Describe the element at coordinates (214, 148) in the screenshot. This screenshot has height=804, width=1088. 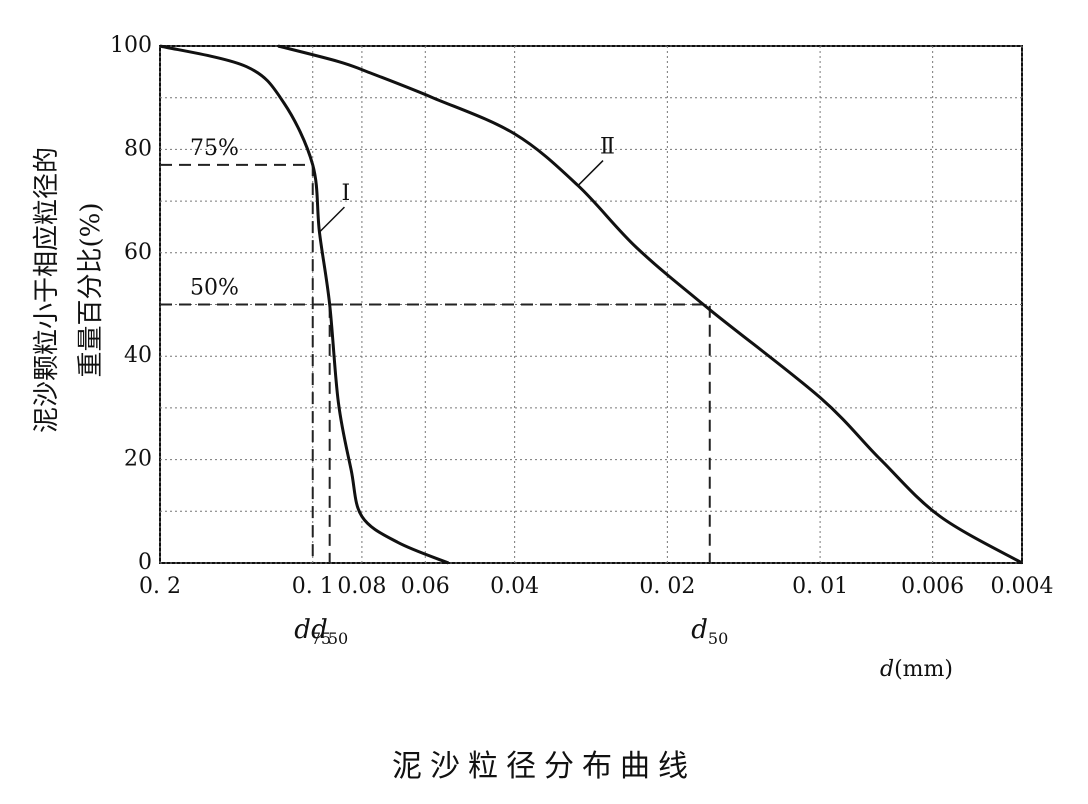
I see `guide-label: 75%` at that location.